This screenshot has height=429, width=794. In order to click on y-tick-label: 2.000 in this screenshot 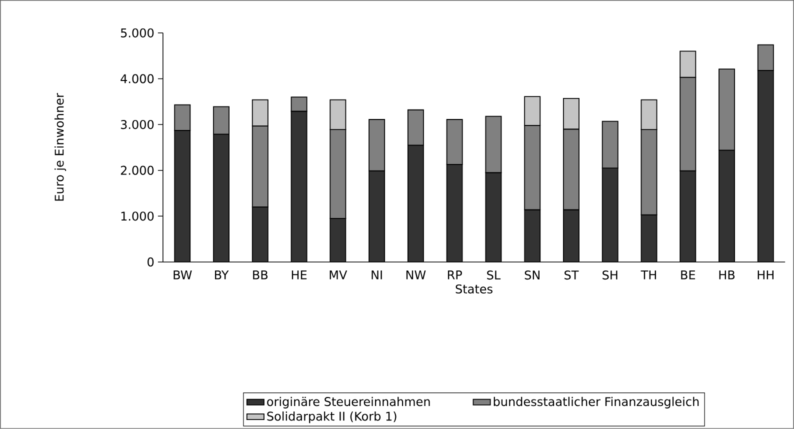, I will do `click(137, 170)`.